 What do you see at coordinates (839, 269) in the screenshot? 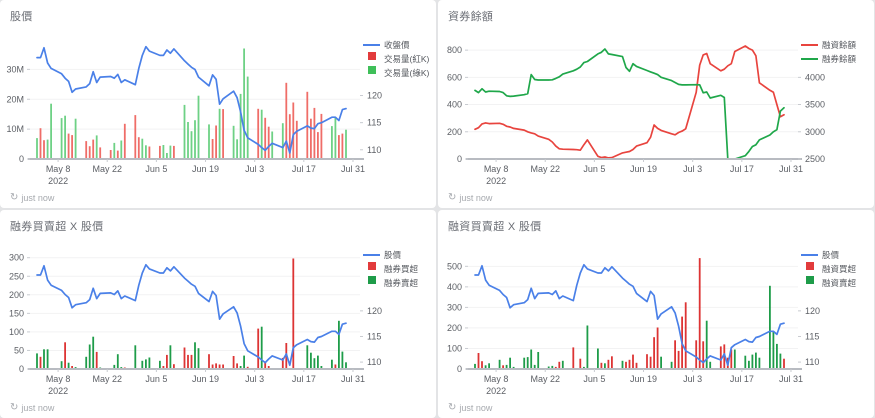
I see `svg-text: 融資買超` at bounding box center [839, 269].